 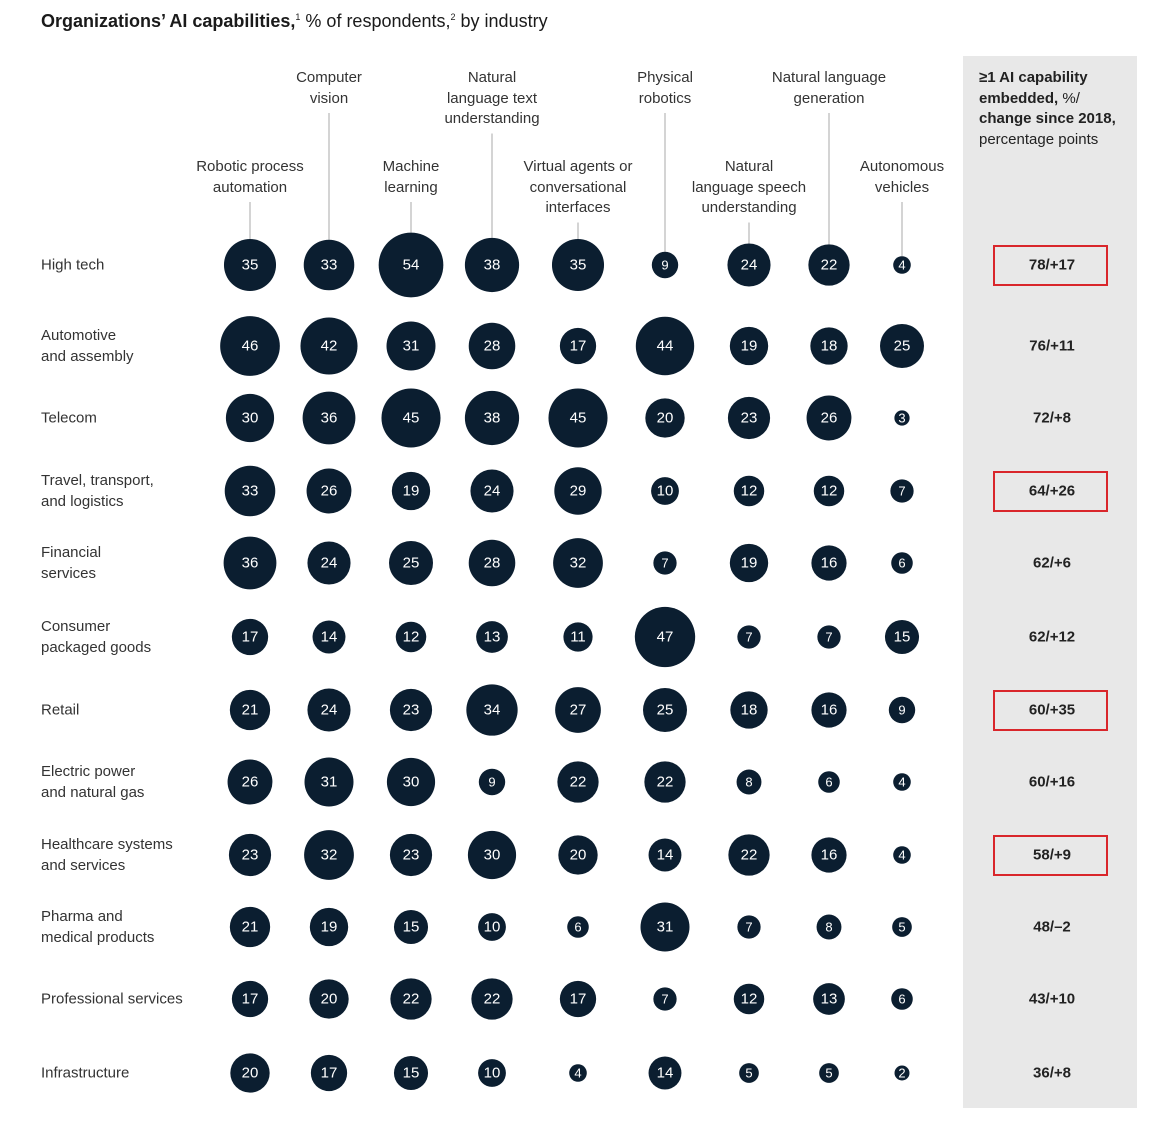 What do you see at coordinates (92, 782) in the screenshot?
I see `row-label: Electric power and natural gas` at bounding box center [92, 782].